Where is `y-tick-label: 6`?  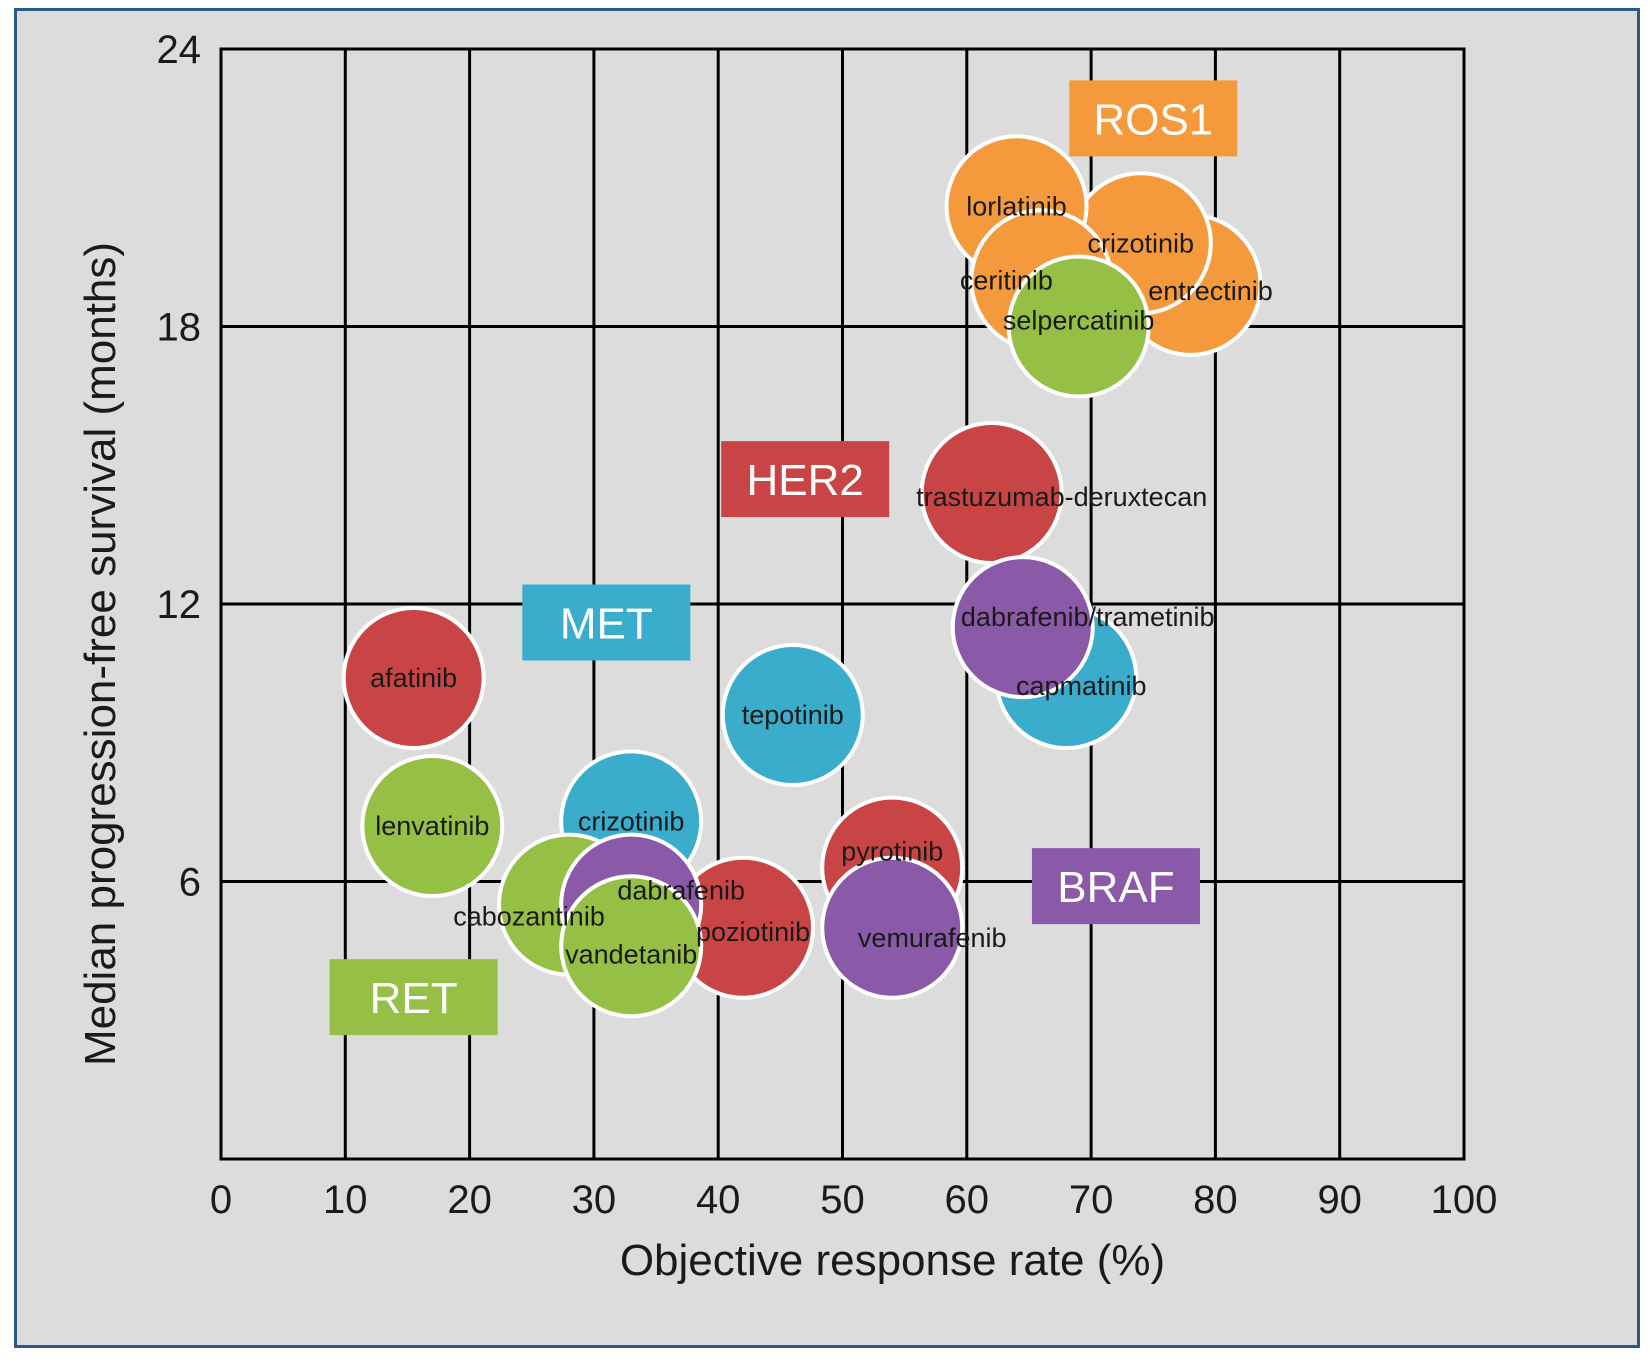
y-tick-label: 6 is located at coordinates (190, 883).